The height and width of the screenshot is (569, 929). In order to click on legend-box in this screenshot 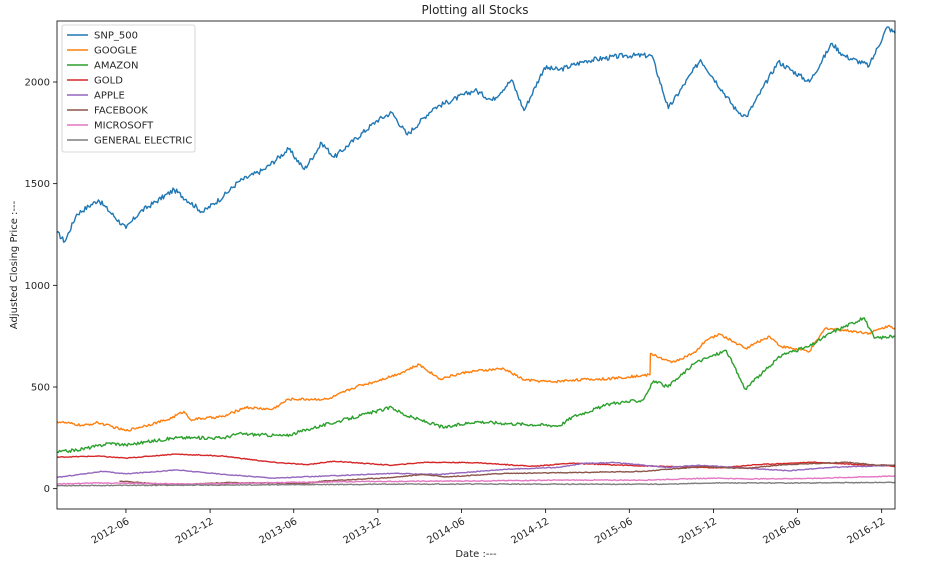, I will do `click(128, 88)`.